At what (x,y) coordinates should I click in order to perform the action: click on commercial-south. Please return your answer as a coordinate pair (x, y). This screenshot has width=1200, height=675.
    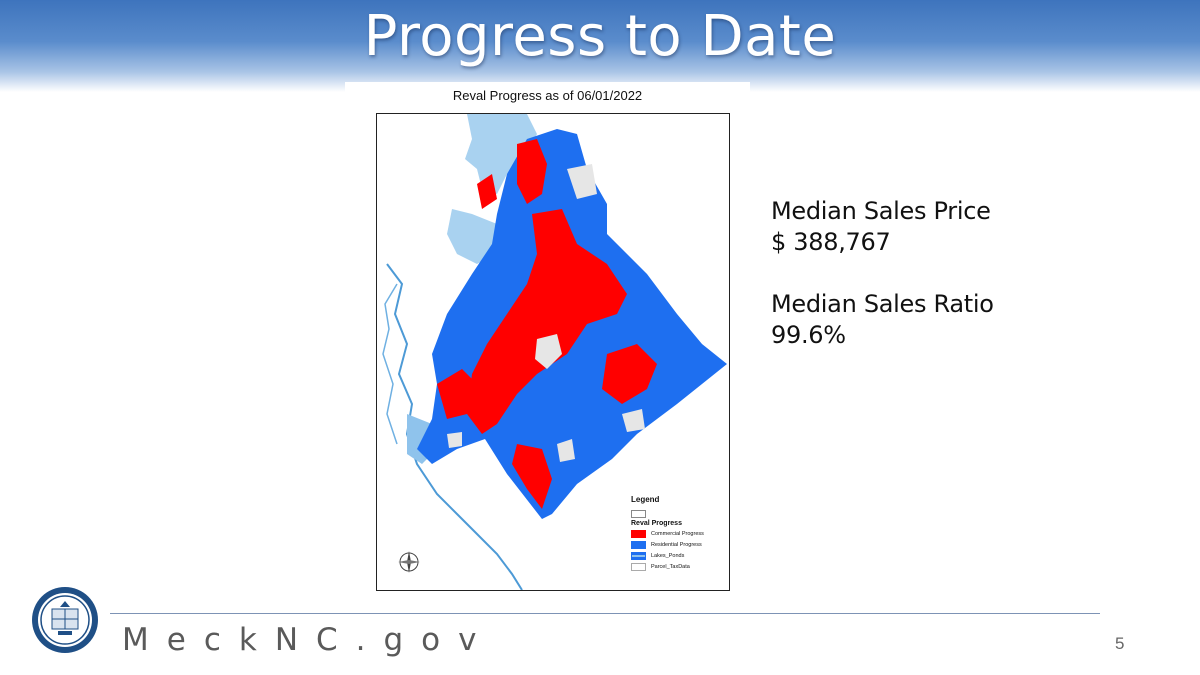
    Looking at the image, I should click on (532, 476).